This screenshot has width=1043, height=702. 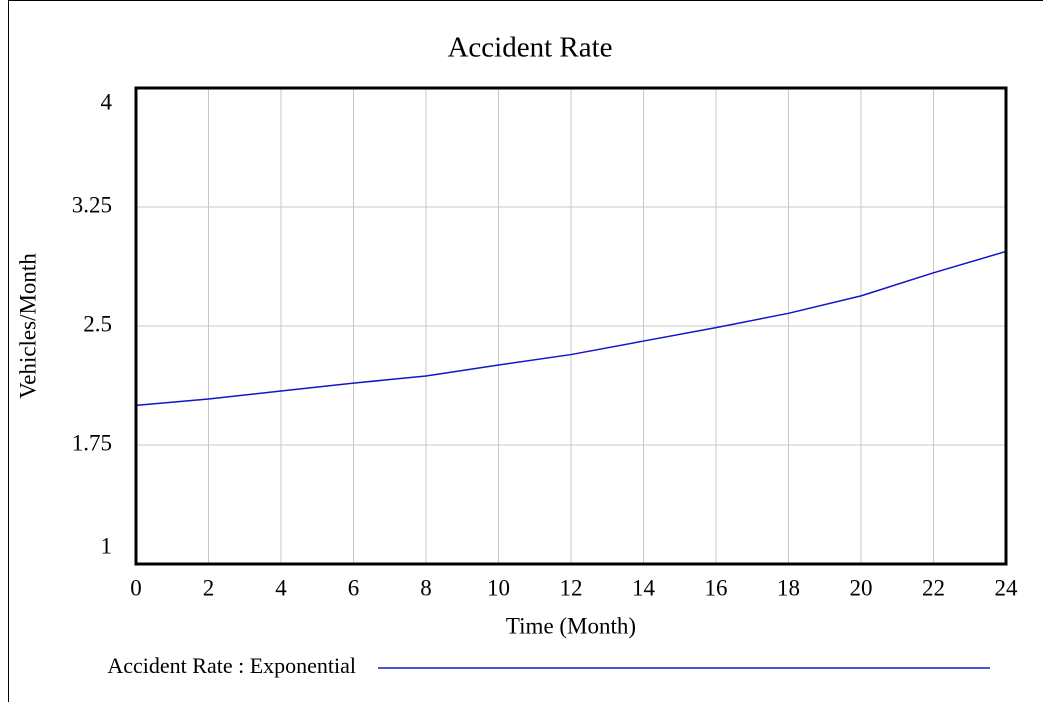 What do you see at coordinates (644, 587) in the screenshot?
I see `x-tick-label: 14` at bounding box center [644, 587].